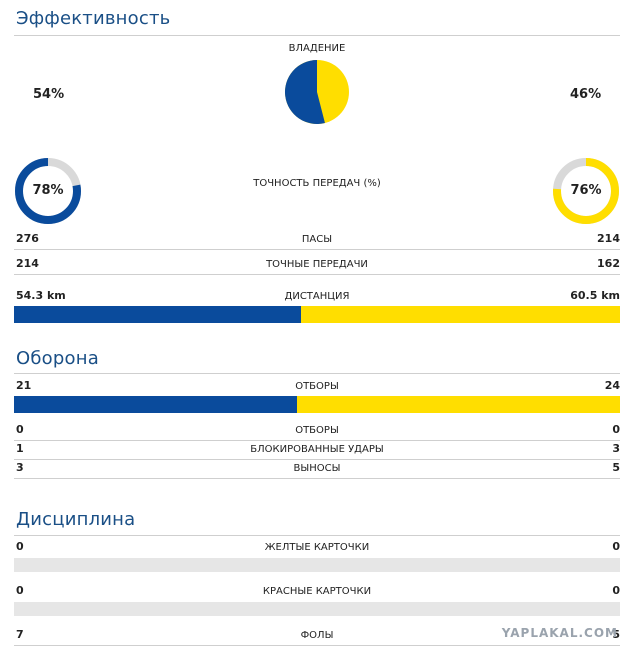 This screenshot has height=665, width=640. I want to click on tackles-team-b: 24, so click(612, 385).